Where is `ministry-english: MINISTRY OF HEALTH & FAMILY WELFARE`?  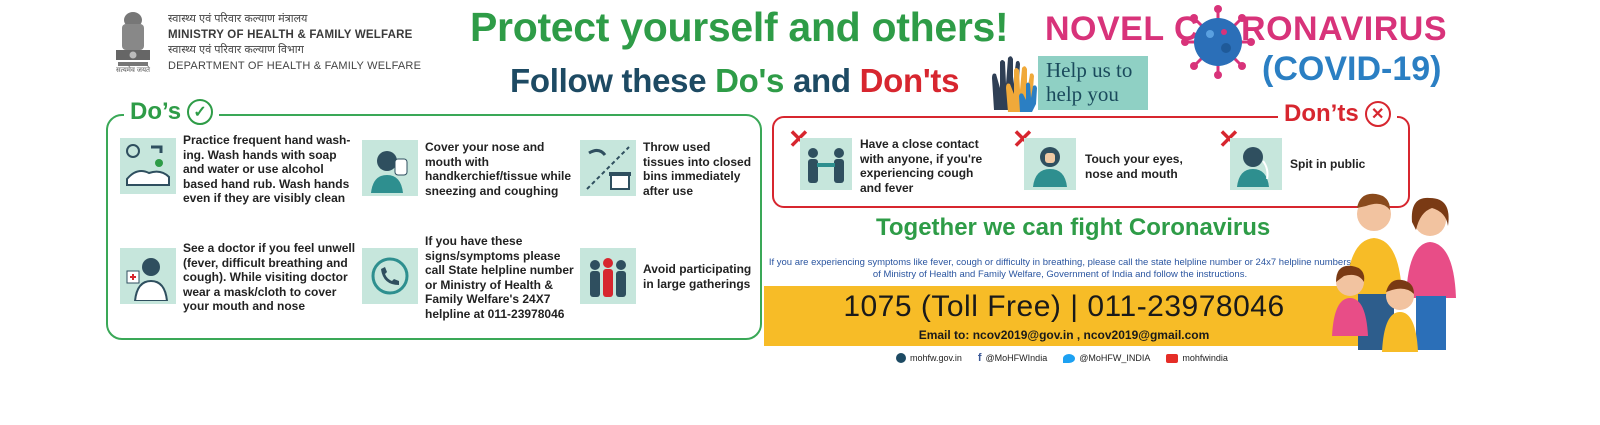 ministry-english: MINISTRY OF HEALTH & FAMILY WELFARE is located at coordinates (290, 35).